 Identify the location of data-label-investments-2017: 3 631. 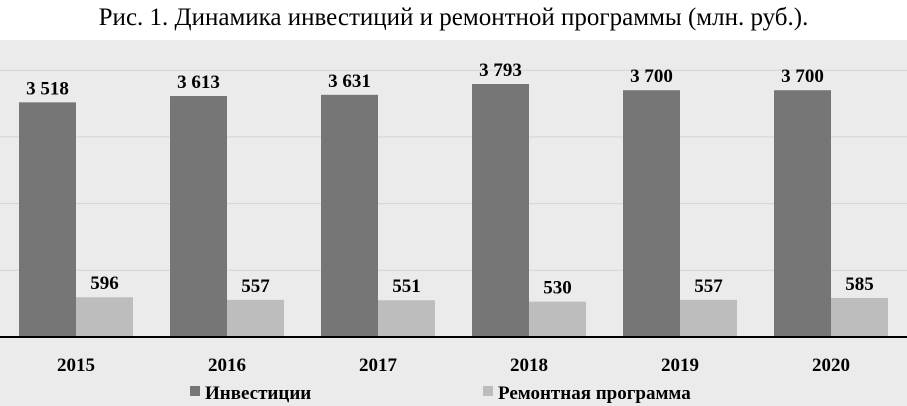
(349, 81).